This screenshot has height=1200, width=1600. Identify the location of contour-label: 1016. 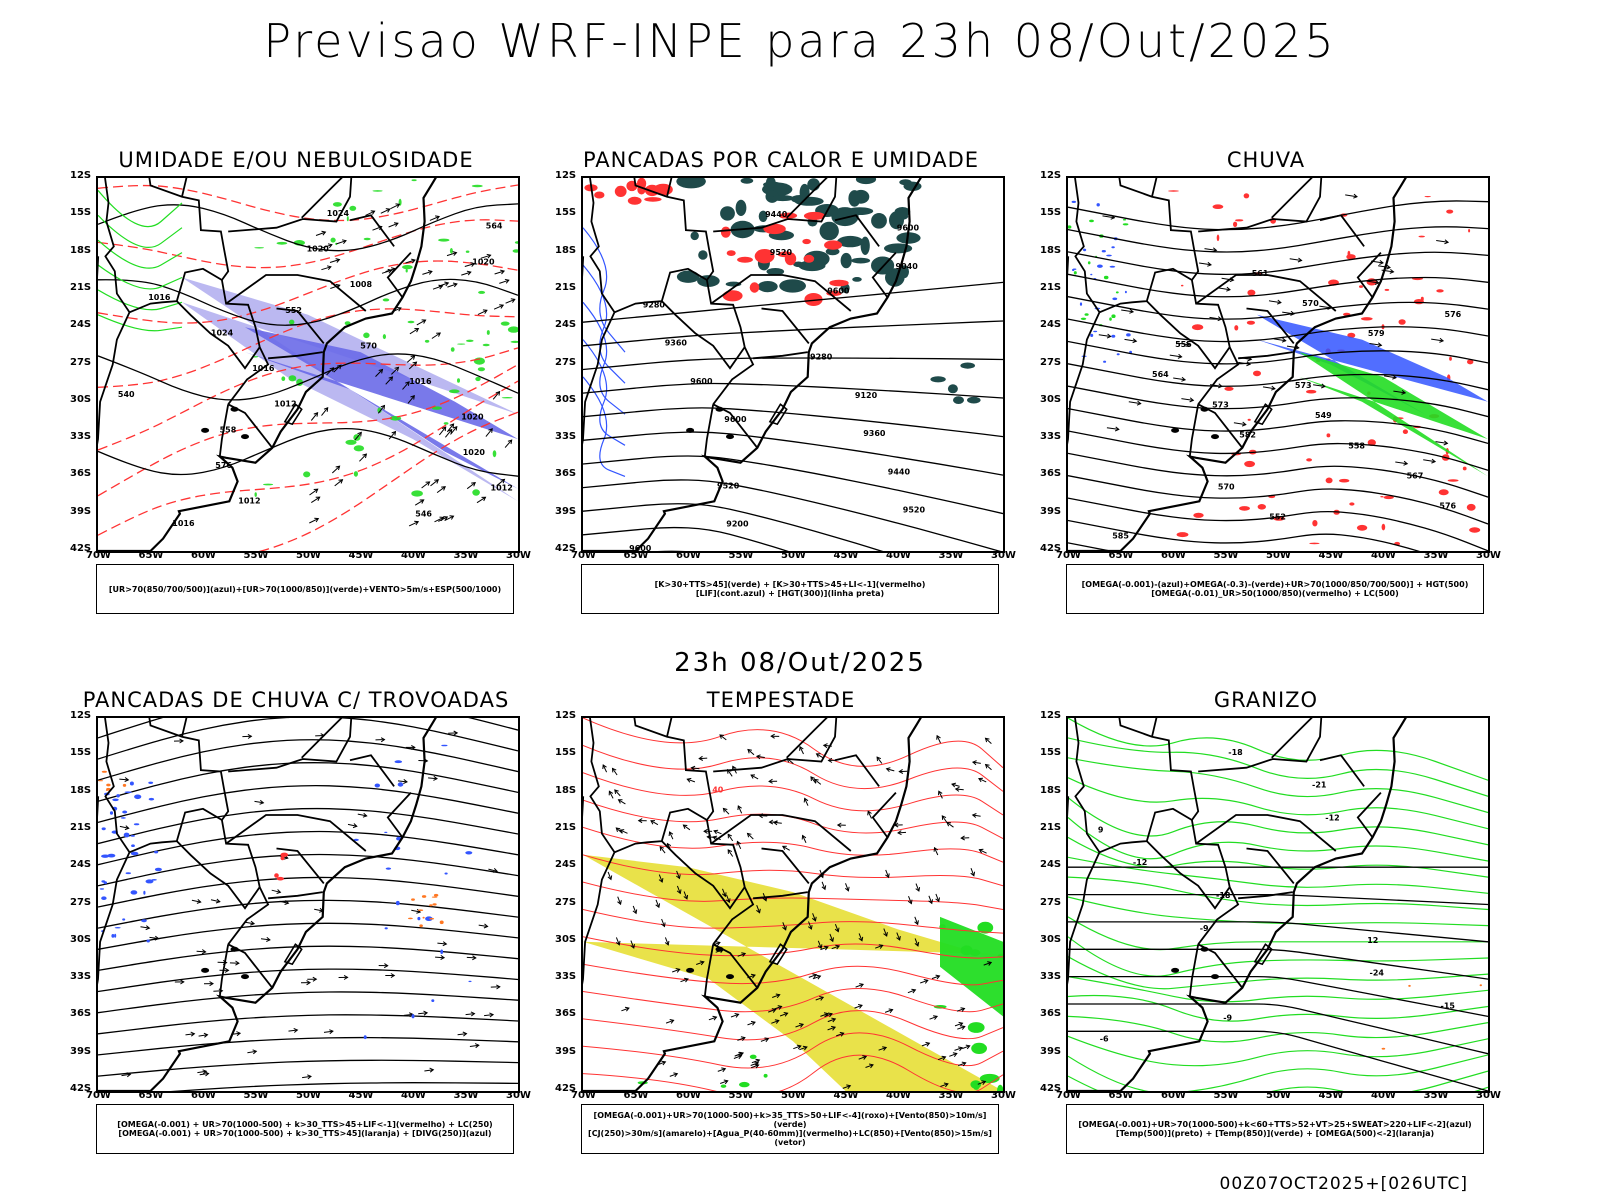
(159, 297).